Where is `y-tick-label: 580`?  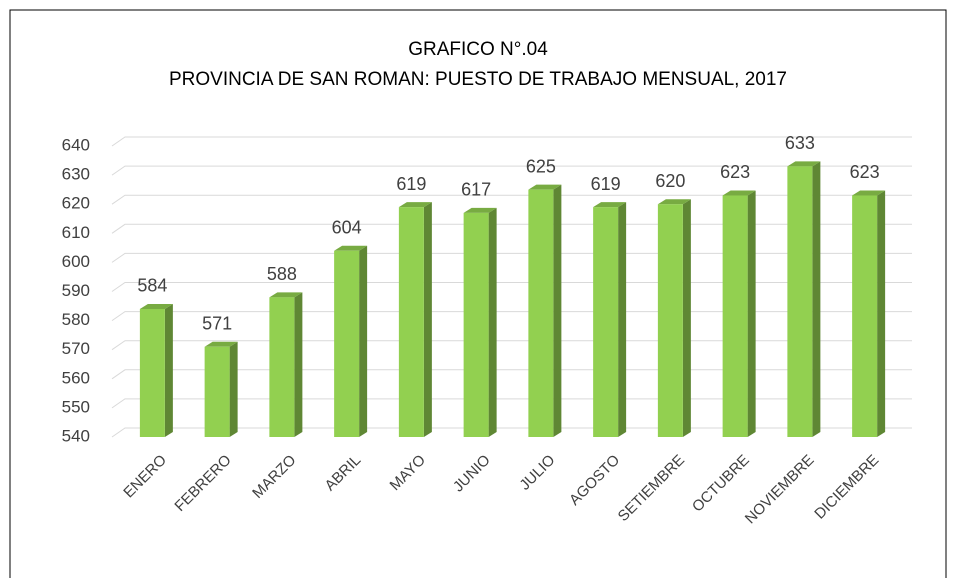
y-tick-label: 580 is located at coordinates (76, 319).